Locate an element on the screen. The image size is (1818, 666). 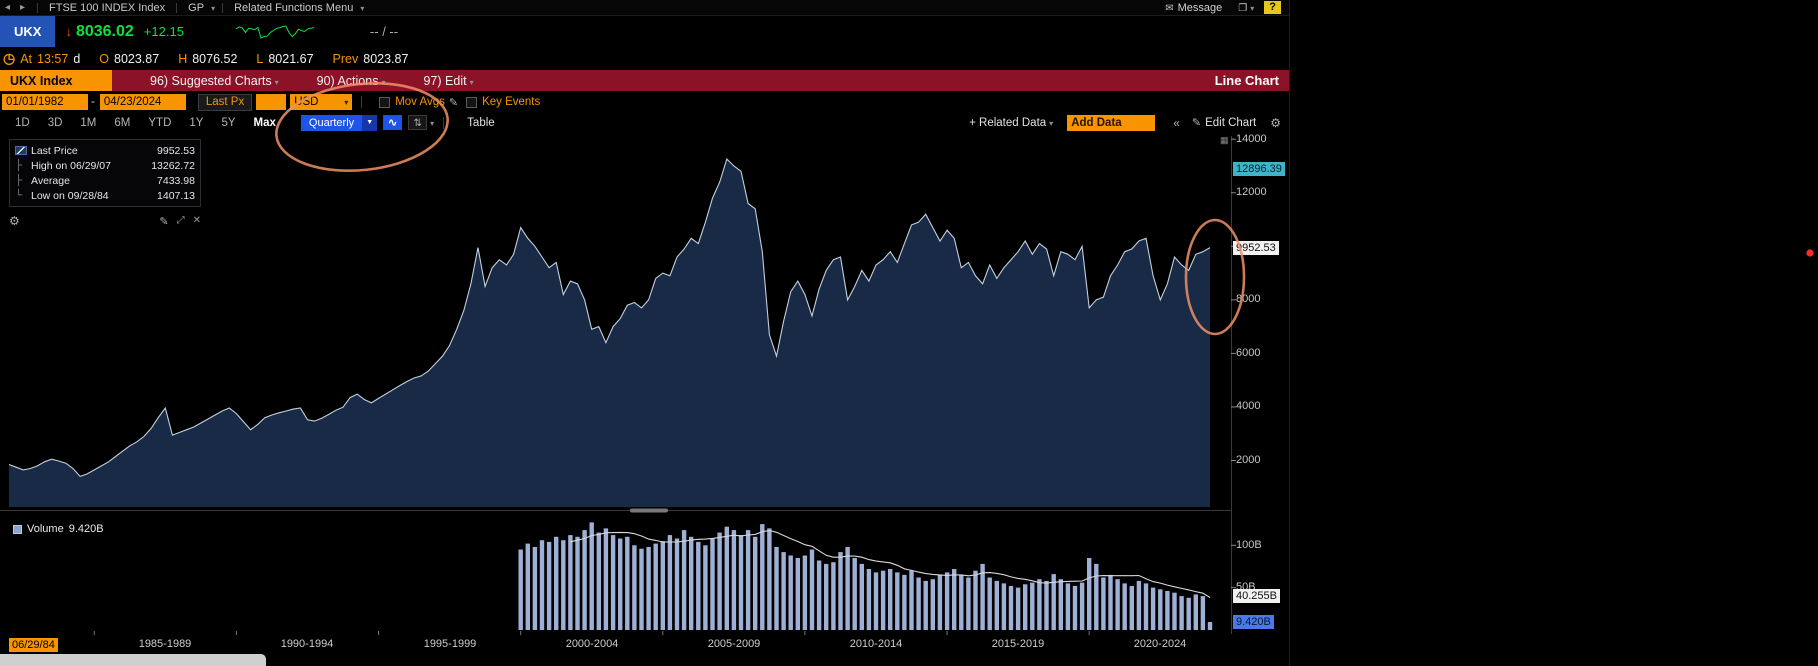
settings-gear-icon is located at coordinates (1275, 123).